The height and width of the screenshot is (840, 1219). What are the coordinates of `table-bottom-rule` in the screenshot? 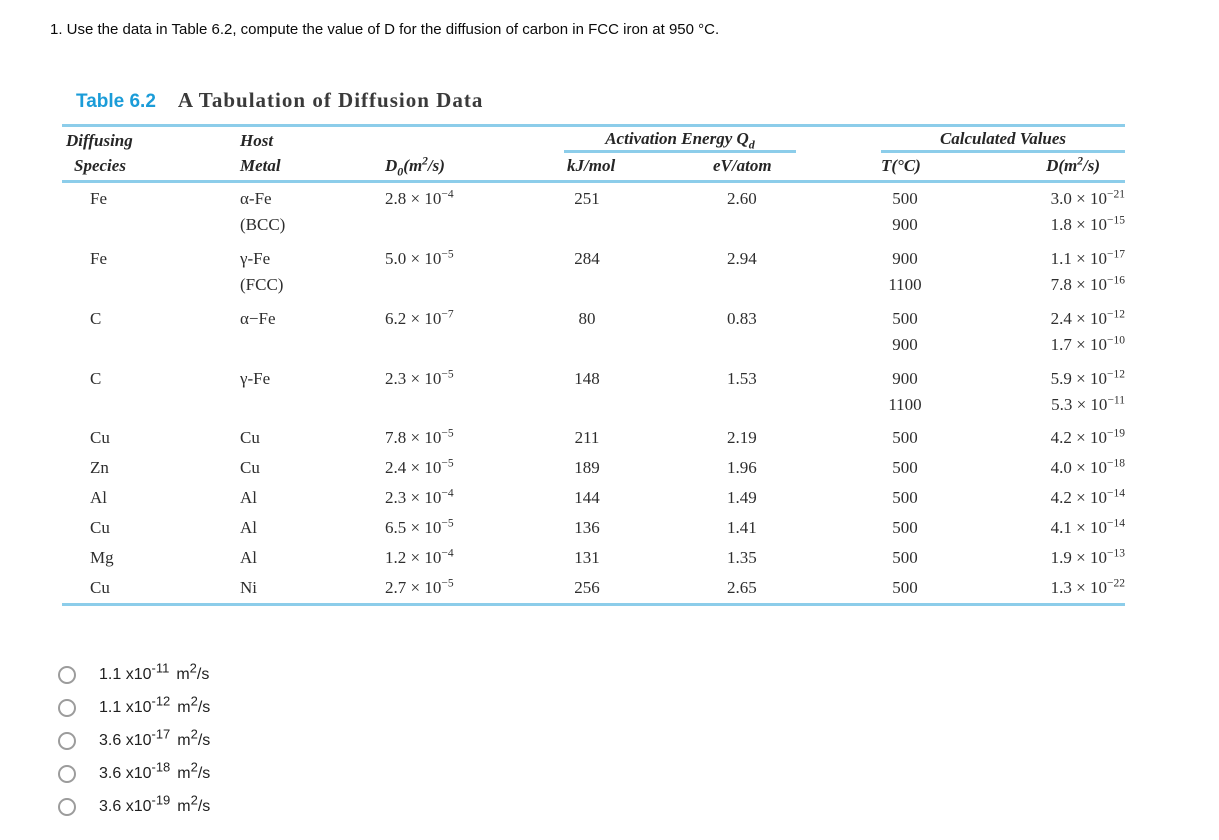 It's located at (593, 604).